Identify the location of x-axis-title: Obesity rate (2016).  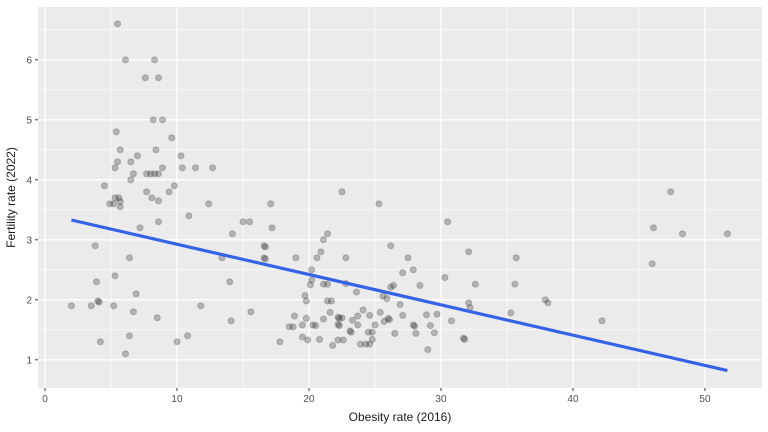
(400, 417).